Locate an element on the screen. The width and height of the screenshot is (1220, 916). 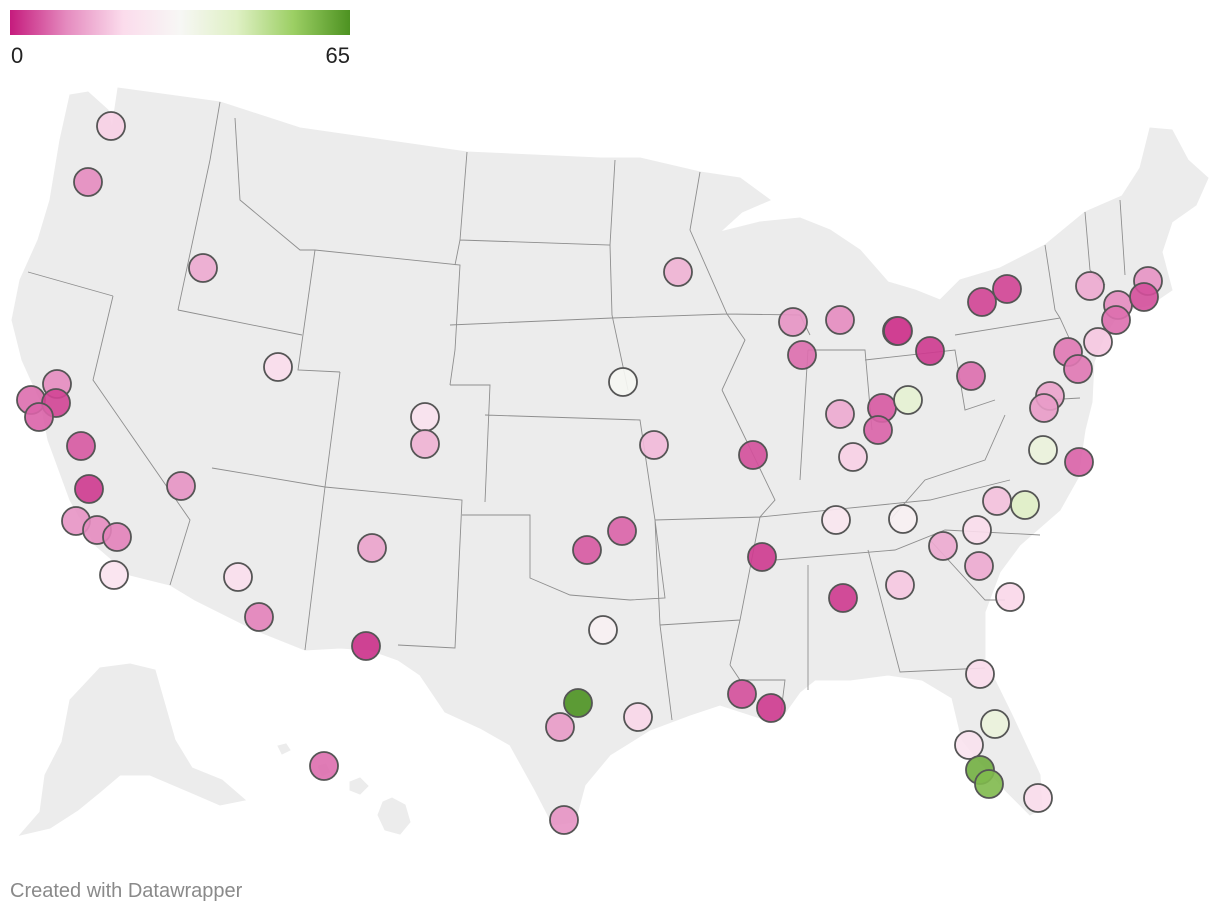
city-marker: Providence, RI is located at coordinates (1144, 297).